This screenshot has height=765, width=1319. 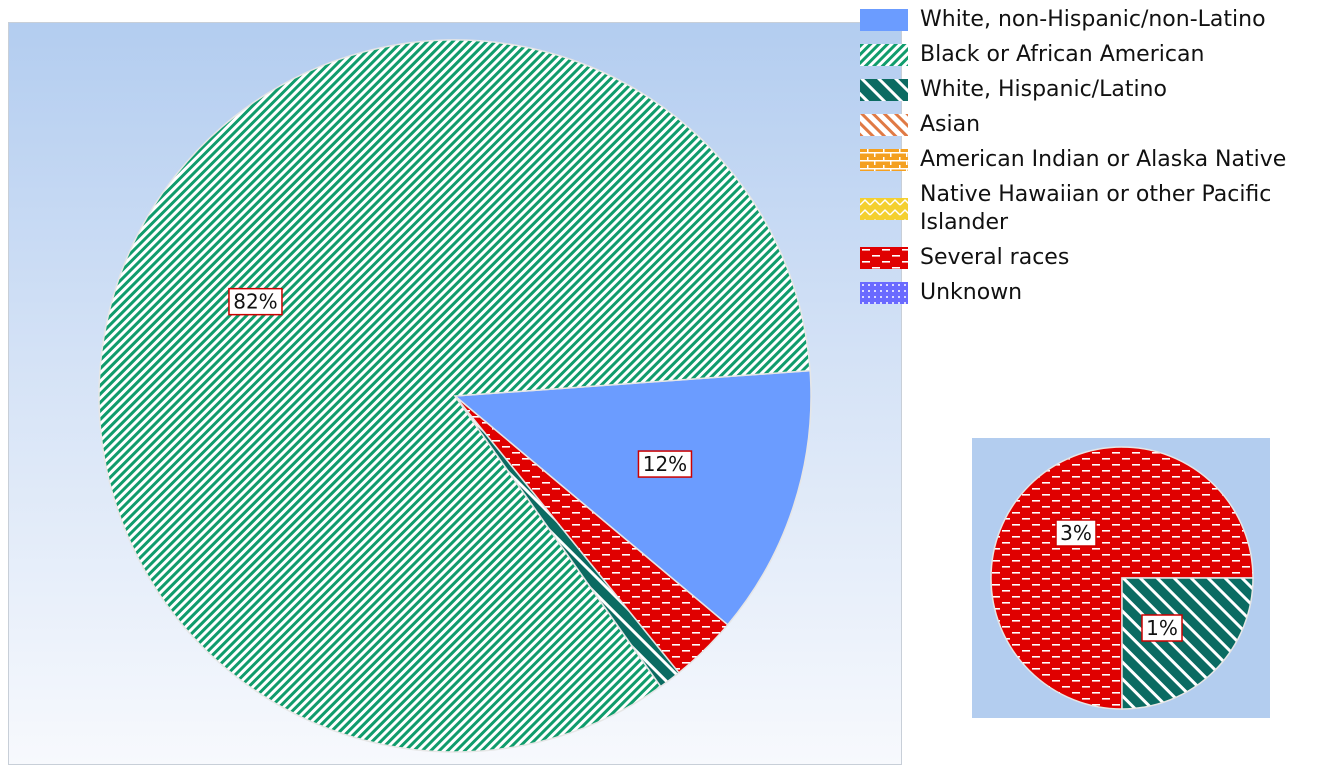 I want to click on legend-item-white-non-hispanic-non-latino: White, non-Hispanic/non-Latino, so click(x=1089, y=20).